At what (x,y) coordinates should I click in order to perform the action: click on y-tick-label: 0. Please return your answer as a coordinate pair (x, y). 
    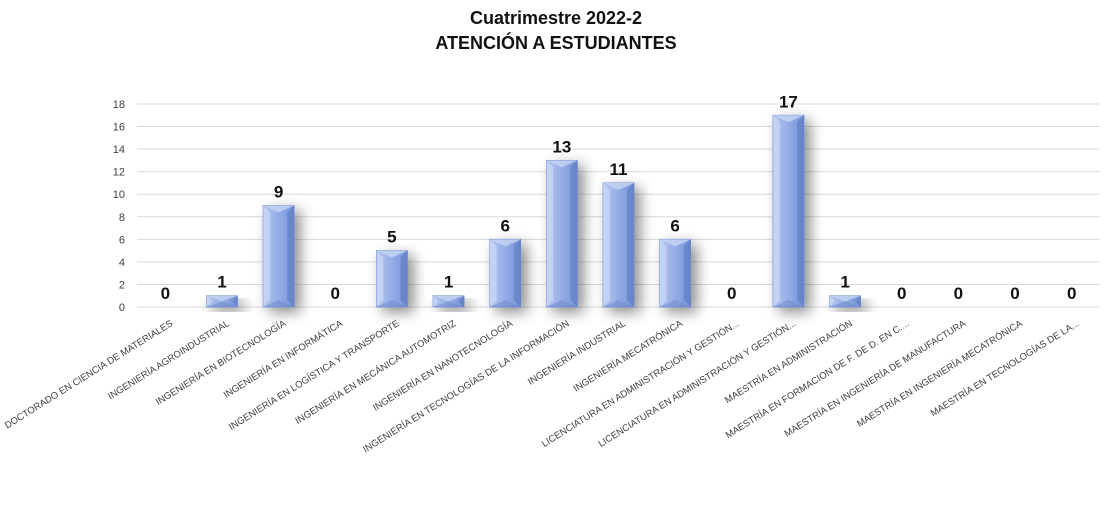
    Looking at the image, I should click on (122, 308).